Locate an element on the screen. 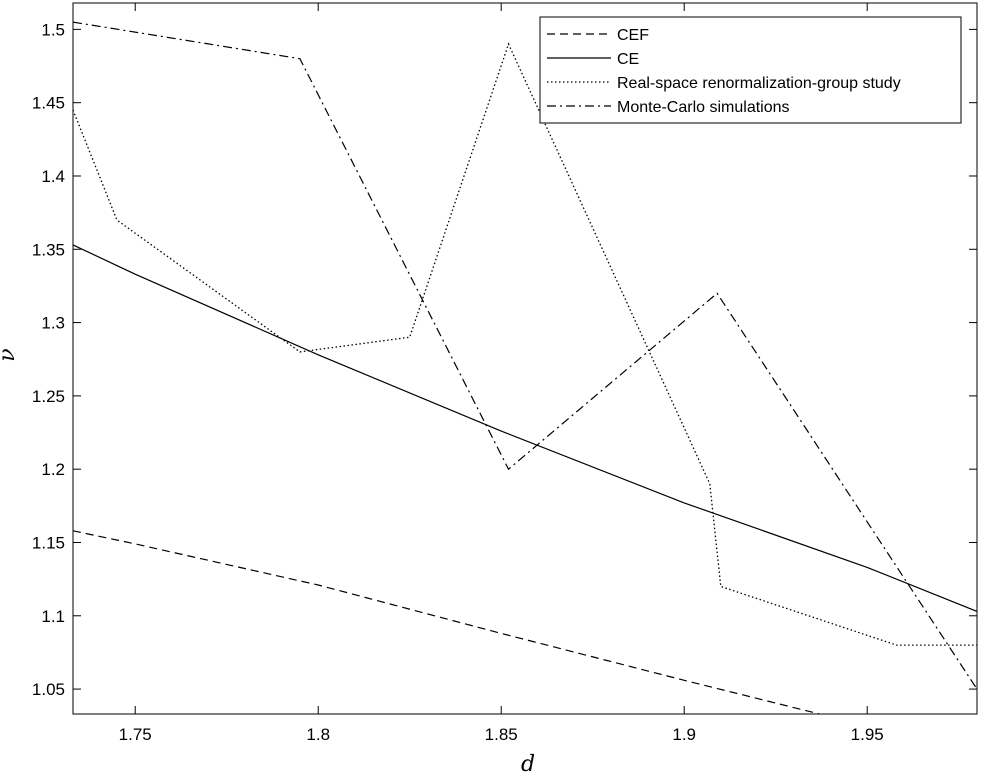 The width and height of the screenshot is (981, 775). legend-entry: CE is located at coordinates (628, 59).